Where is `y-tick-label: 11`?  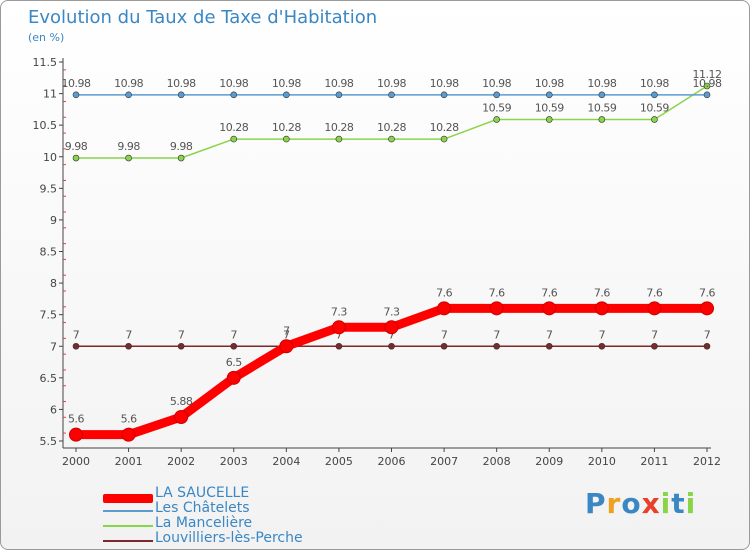
y-tick-label: 11 is located at coordinates (50, 94).